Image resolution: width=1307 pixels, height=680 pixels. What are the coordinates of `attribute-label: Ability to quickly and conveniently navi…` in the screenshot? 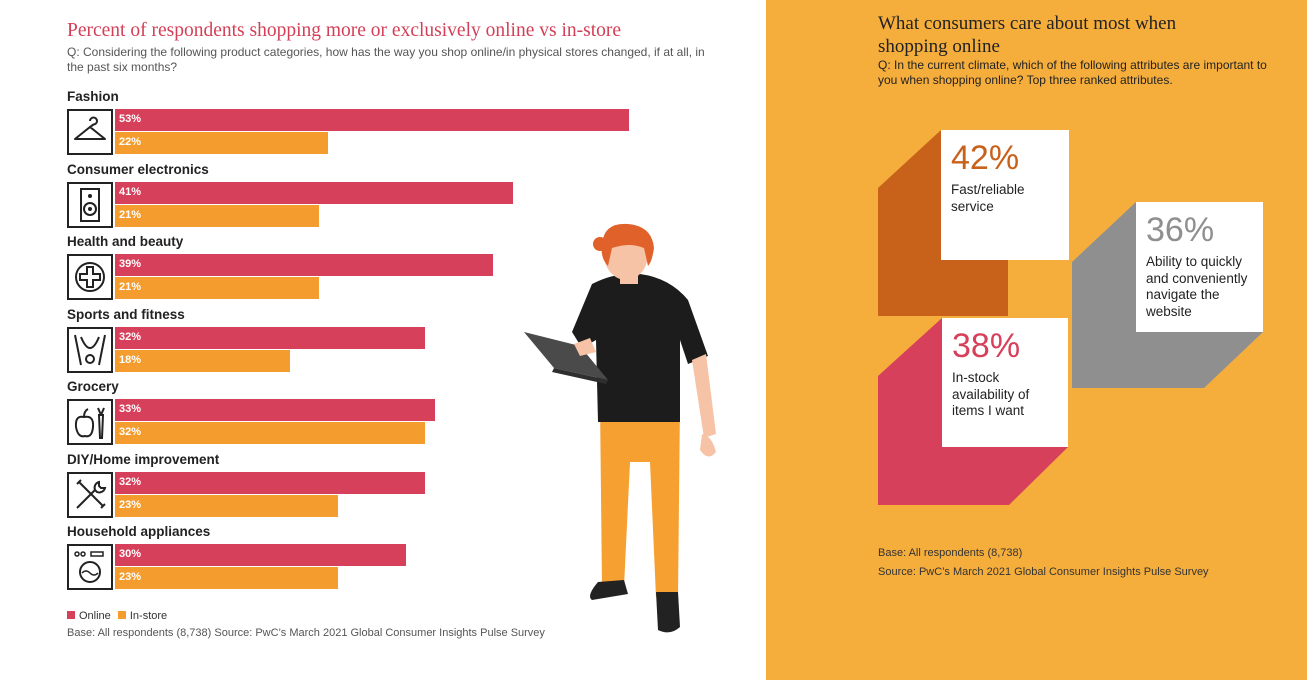 It's located at (1197, 286).